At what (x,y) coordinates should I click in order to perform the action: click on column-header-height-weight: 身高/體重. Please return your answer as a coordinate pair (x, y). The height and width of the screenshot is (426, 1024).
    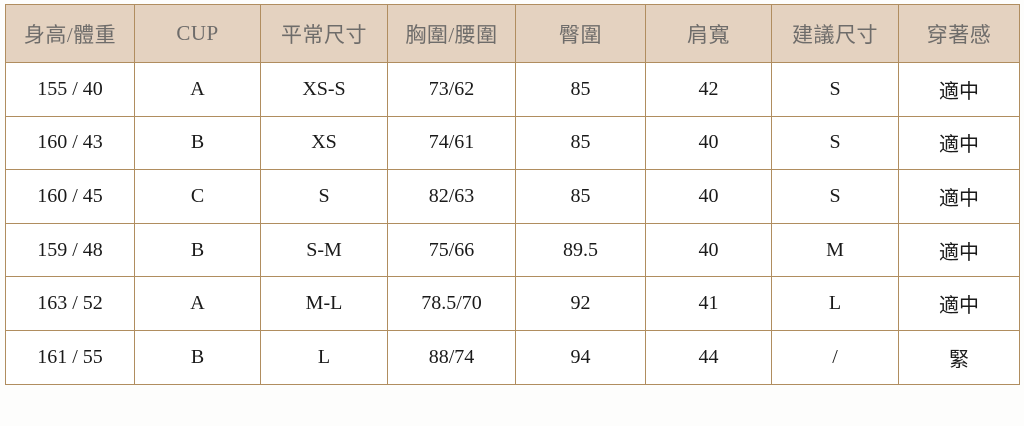
    Looking at the image, I should click on (70, 33).